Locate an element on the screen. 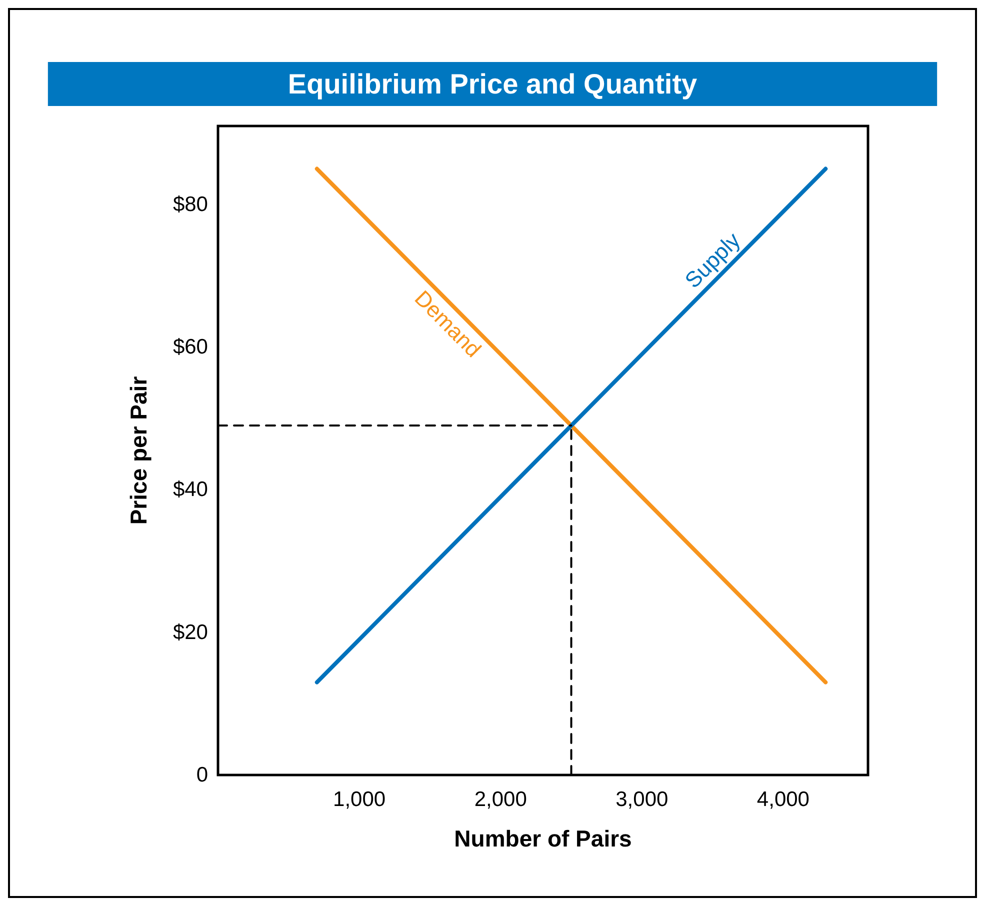 The image size is (985, 906). x-tick-label: 2,000 is located at coordinates (500, 799).